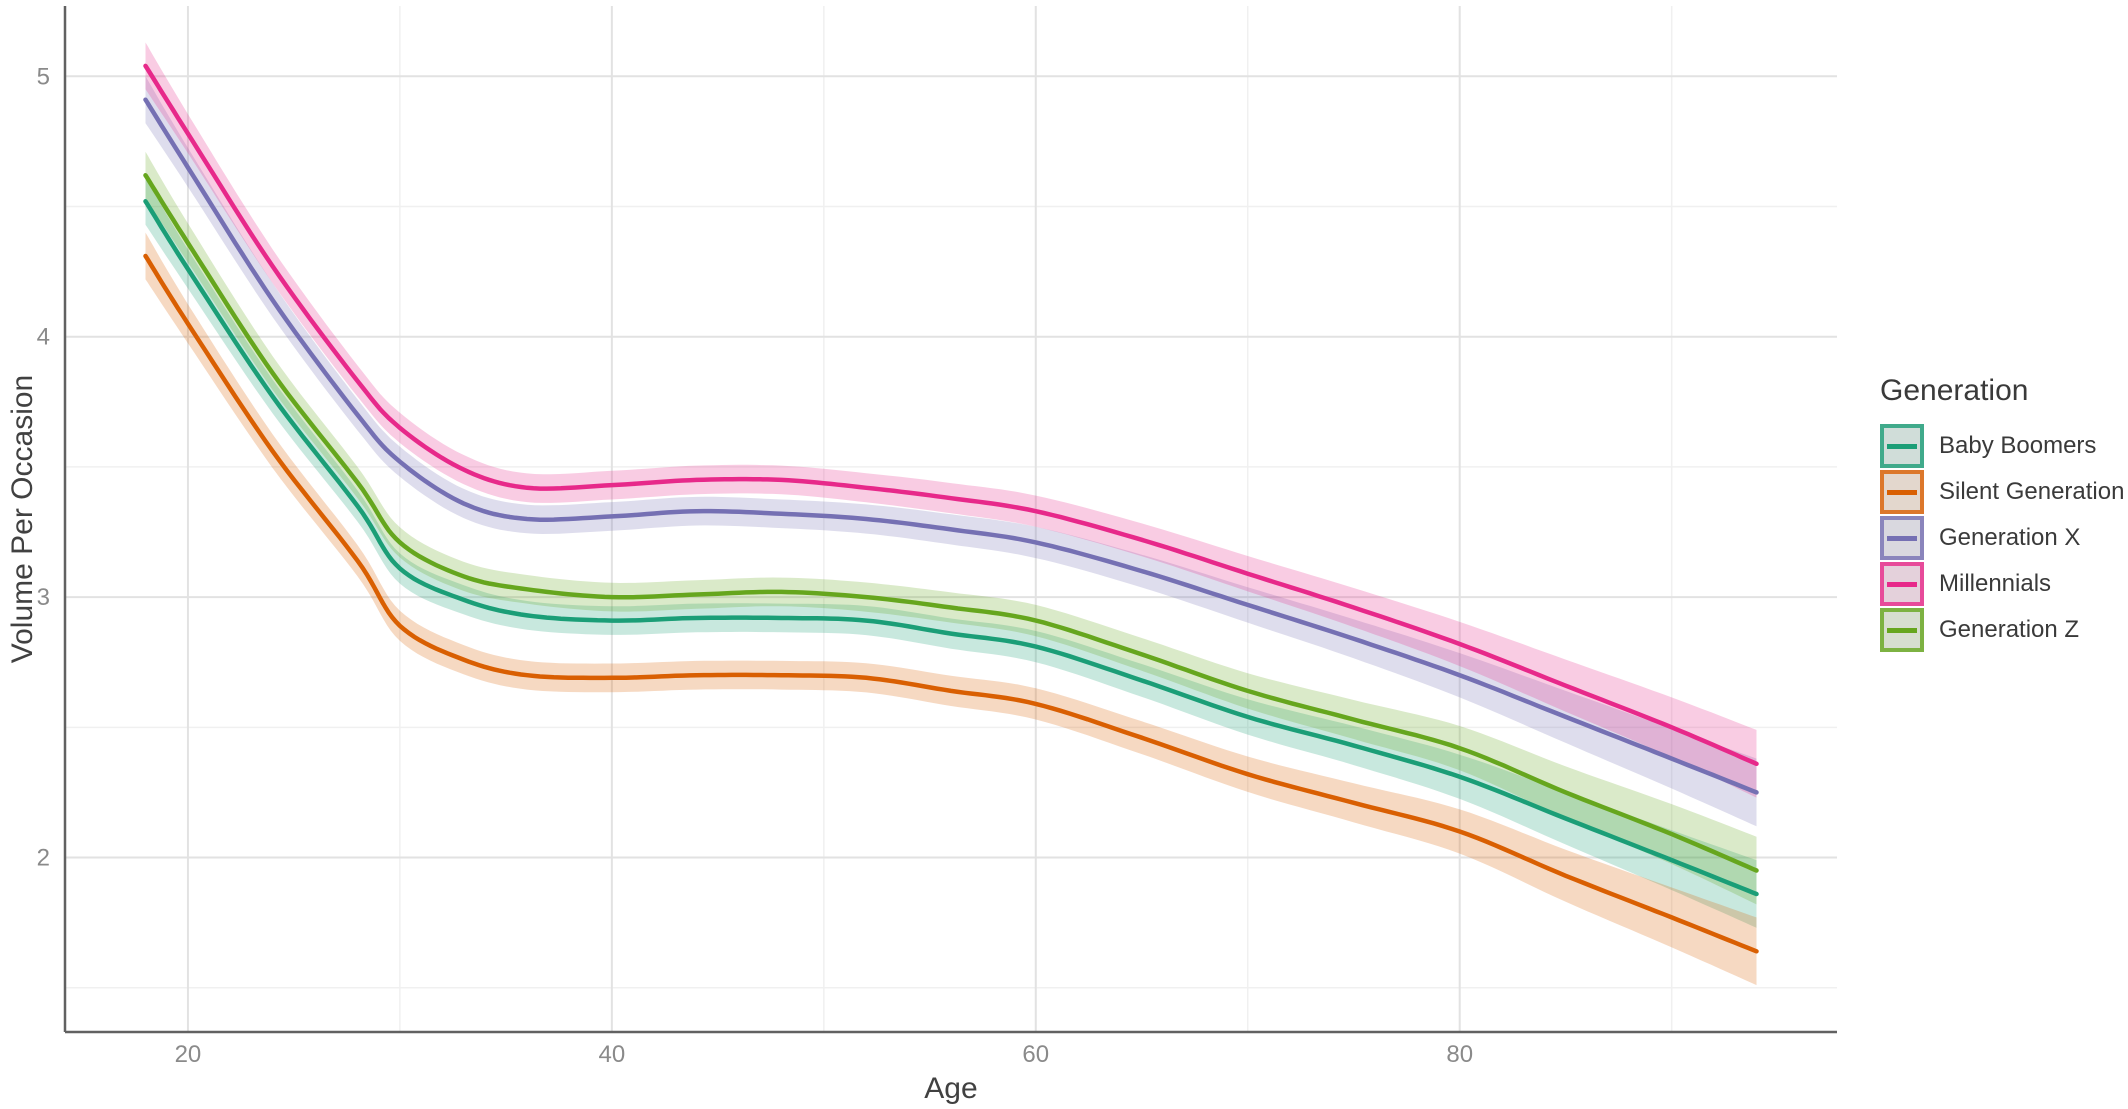 The image size is (2128, 1109). Describe the element at coordinates (2018, 445) in the screenshot. I see `legend-label: Baby Boomers` at that location.